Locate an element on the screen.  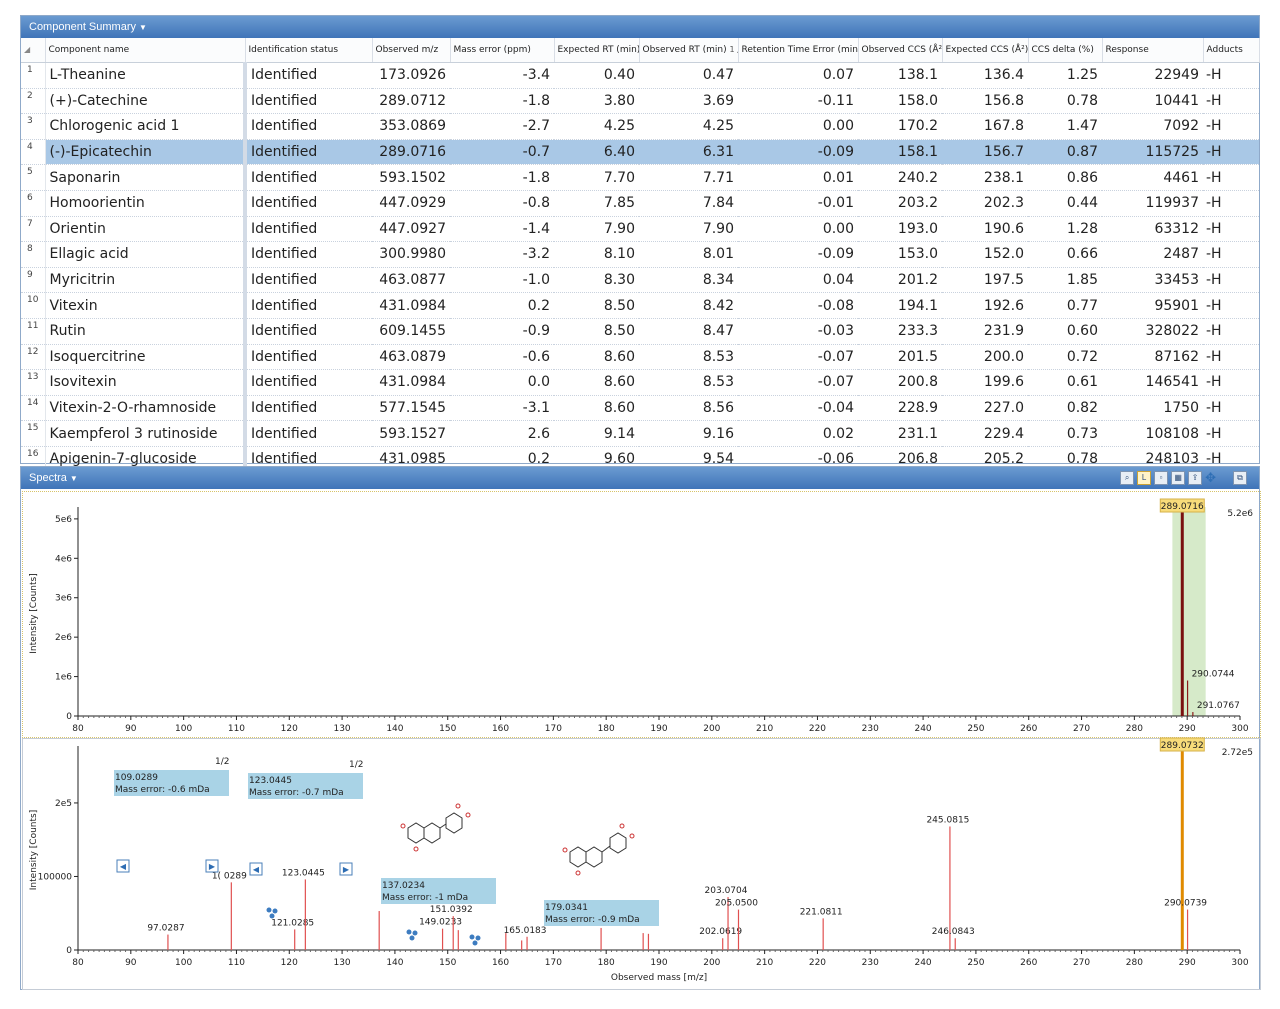
component-name-cell: (+)-Catechine is located at coordinates (146, 101).